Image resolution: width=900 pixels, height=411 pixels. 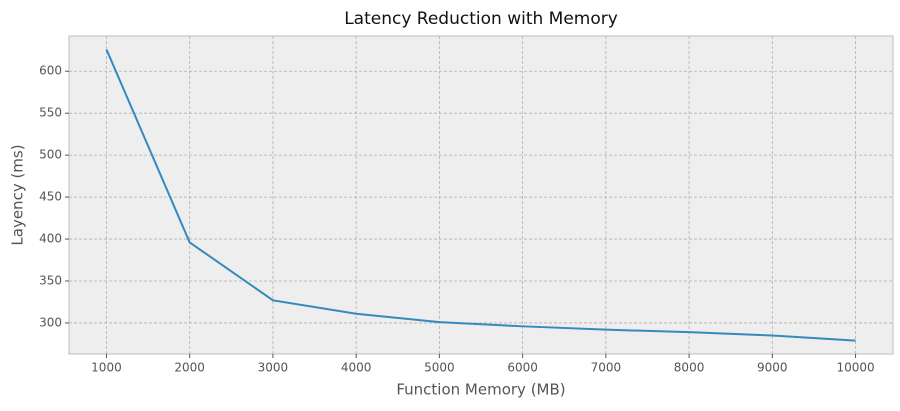 What do you see at coordinates (522, 368) in the screenshot?
I see `x-tick-label: 6000` at bounding box center [522, 368].